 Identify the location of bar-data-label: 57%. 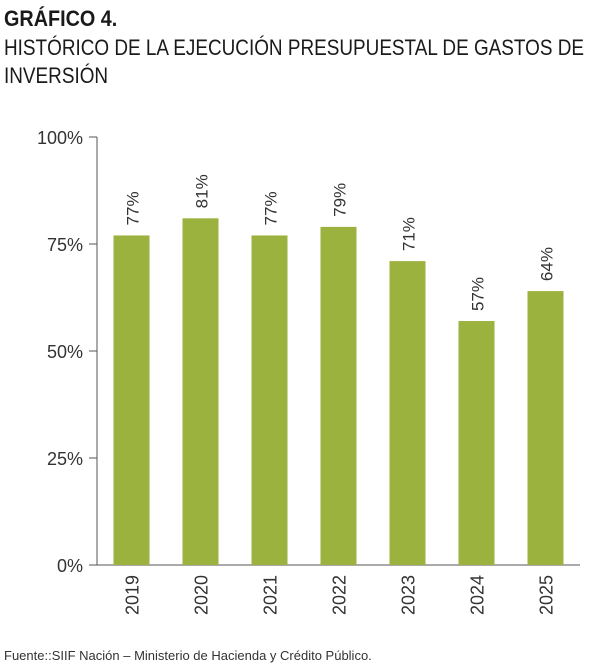
(478, 294).